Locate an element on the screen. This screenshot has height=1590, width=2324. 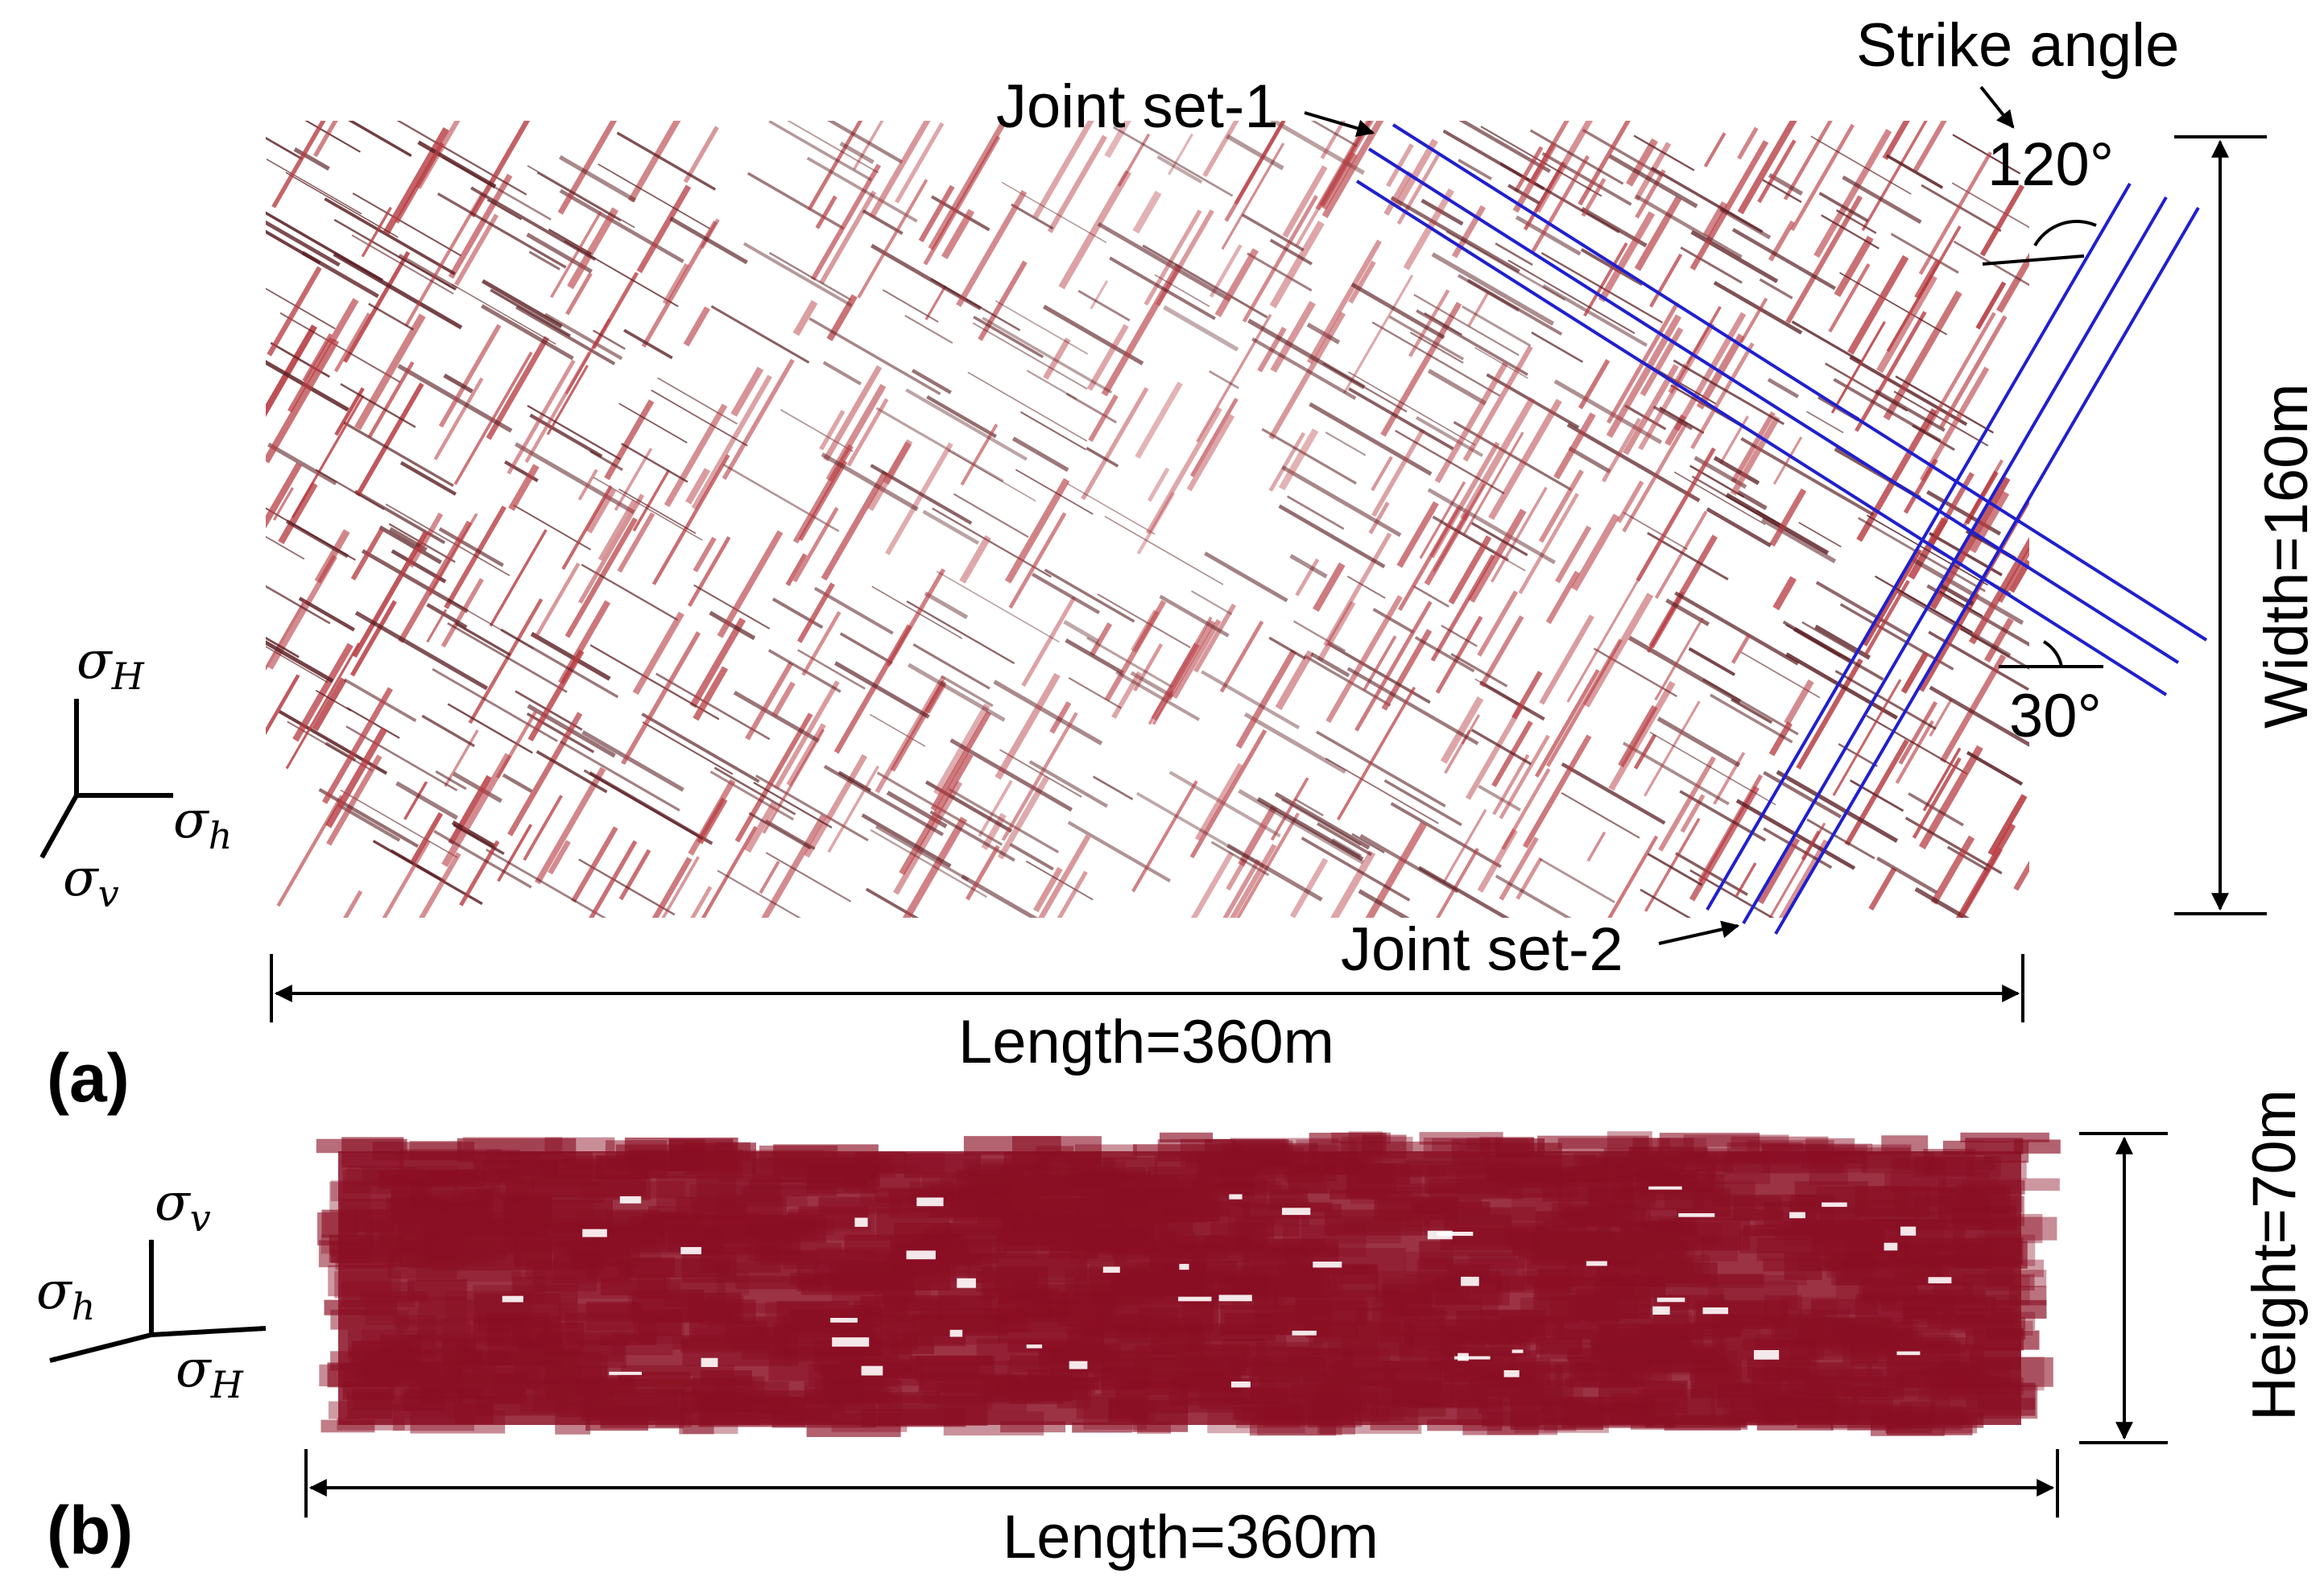
sigma-v-axis is located at coordinates (59, 827).